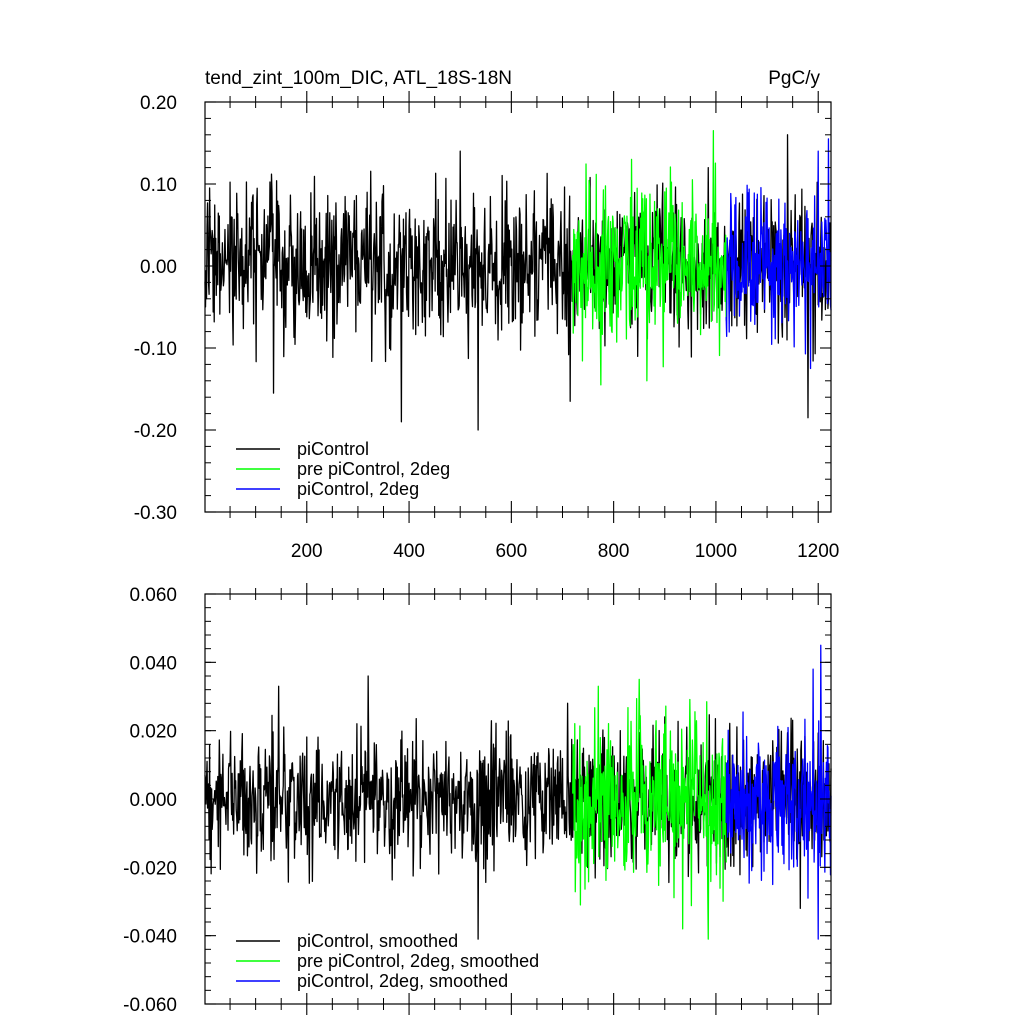 Image resolution: width=1024 pixels, height=1024 pixels. What do you see at coordinates (150, 937) in the screenshot?
I see `bottom-y-tick-label: -0.040` at bounding box center [150, 937].